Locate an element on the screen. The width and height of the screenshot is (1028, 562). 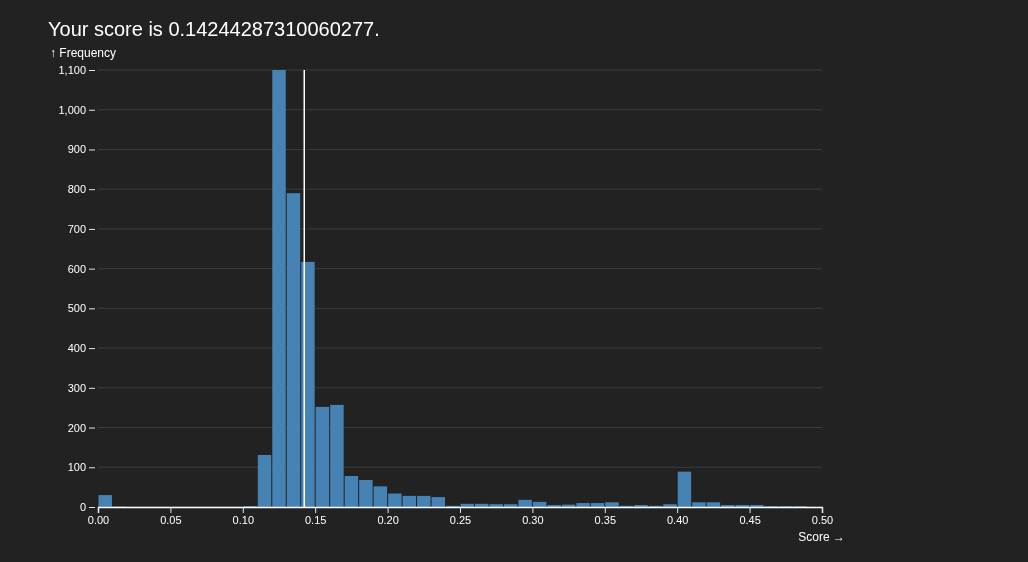
x-tick-label: 0.00 is located at coordinates (98, 519).